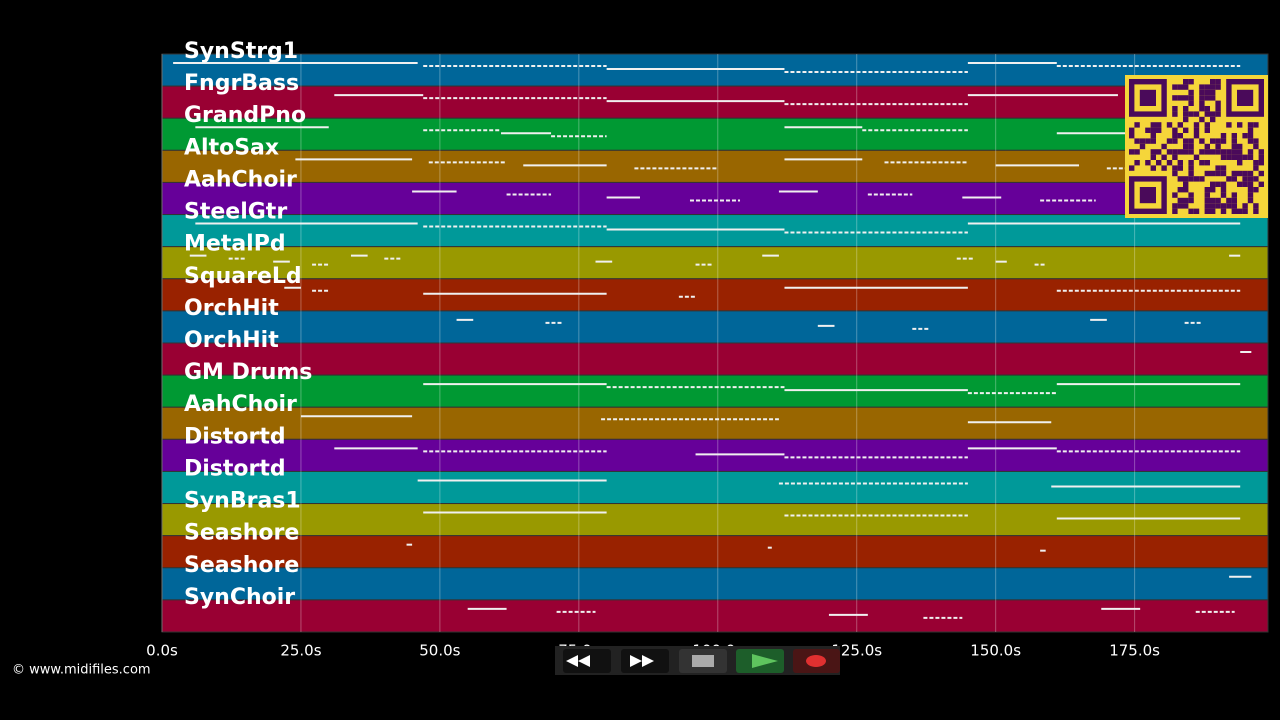 The image size is (1280, 720). What do you see at coordinates (231, 340) in the screenshot?
I see `track-label: OrchHit` at bounding box center [231, 340].